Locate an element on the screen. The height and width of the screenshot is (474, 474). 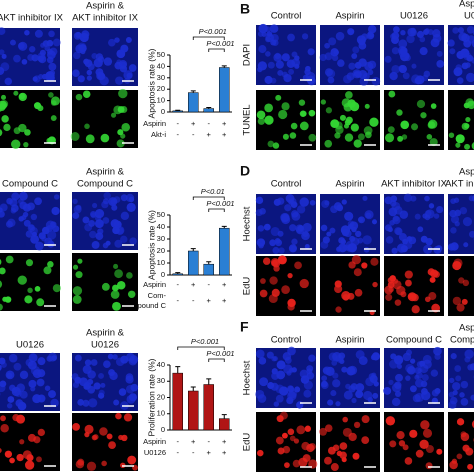
column-header: Compound C is located at coordinates (105, 184).